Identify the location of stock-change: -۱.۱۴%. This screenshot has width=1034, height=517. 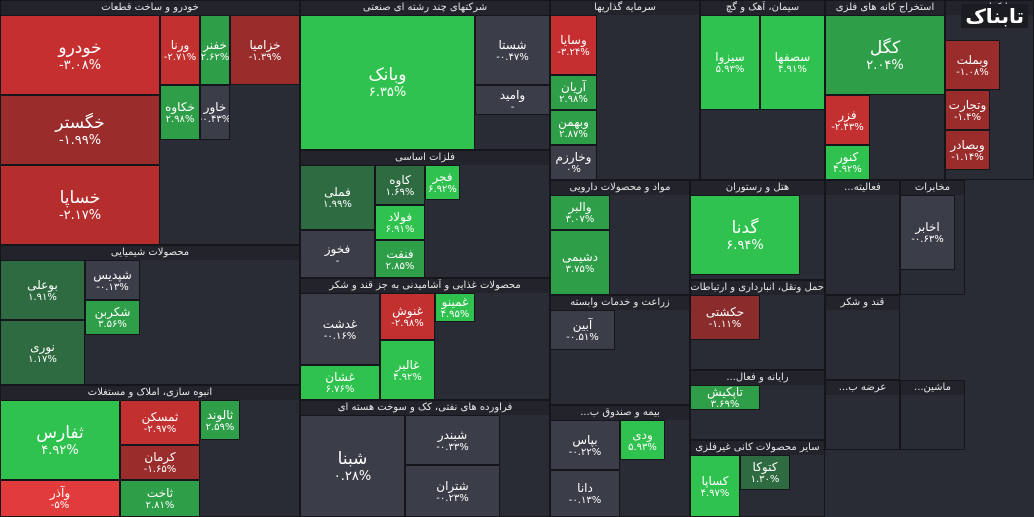
(967, 157).